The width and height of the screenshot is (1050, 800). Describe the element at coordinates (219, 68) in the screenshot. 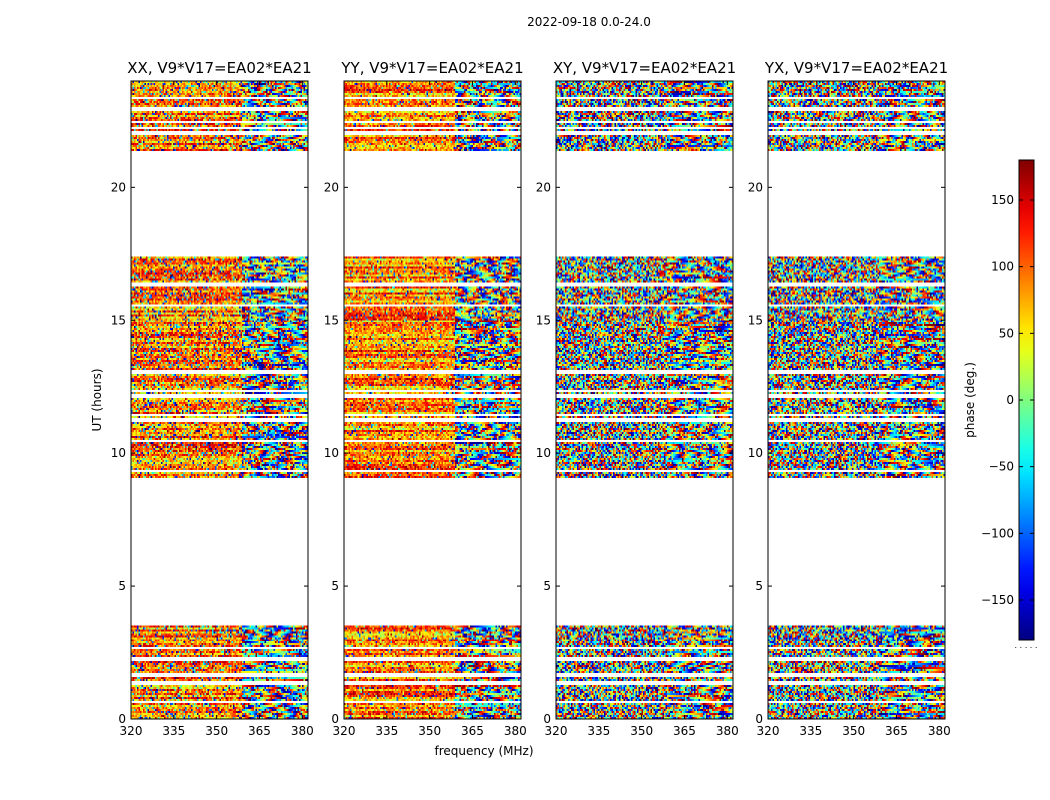

I see `panel-title: XX, V9*V17=EA02*EA21` at that location.